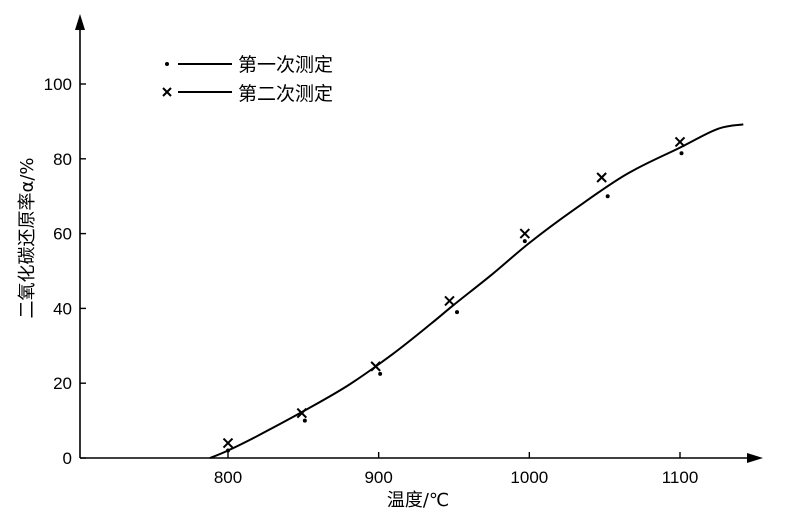 This screenshot has width=803, height=515. I want to click on y-tick-label: 100, so click(58, 84).